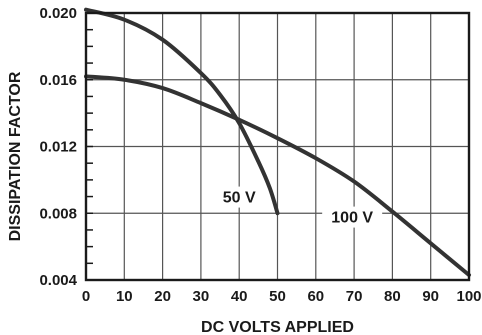  What do you see at coordinates (58, 13) in the screenshot?
I see `y-tick-label: 0.020` at bounding box center [58, 13].